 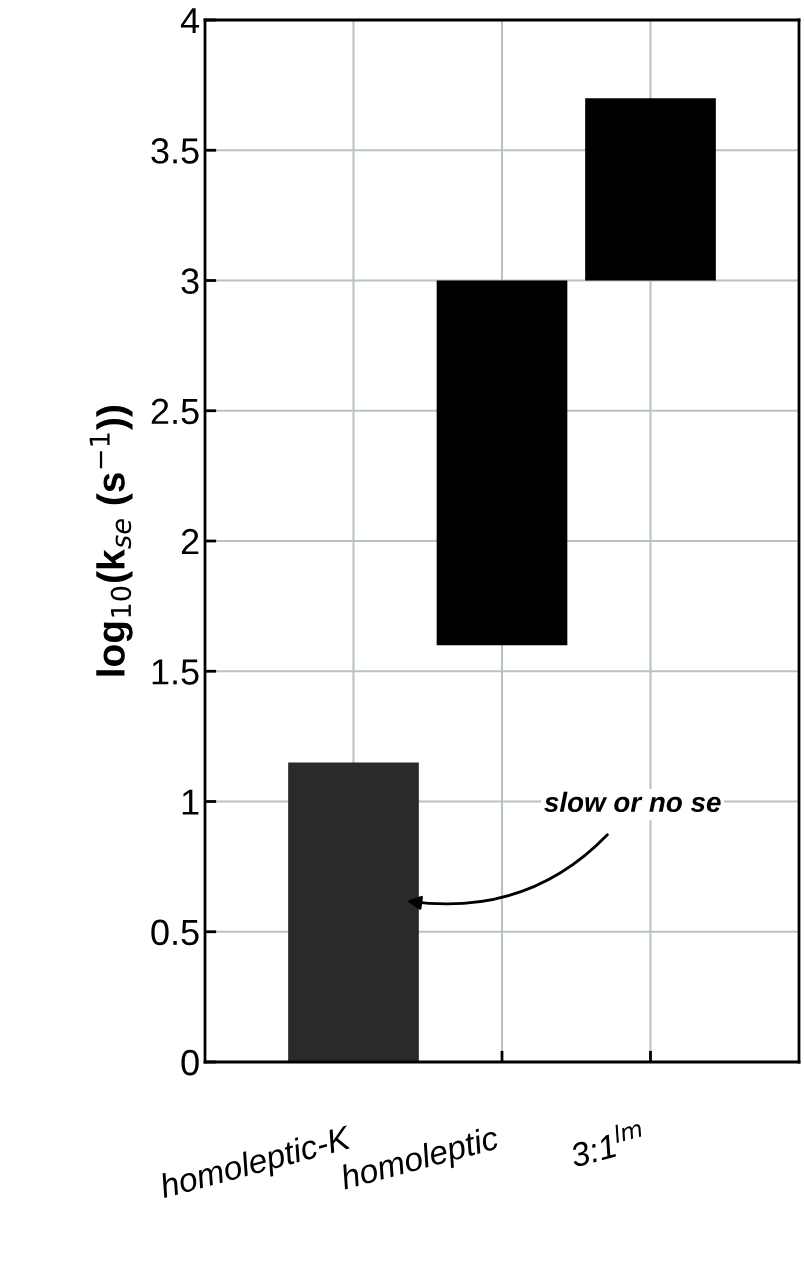 I want to click on y-axis-title: log$_{10}$(k$_{se}$ (s$^{−1}$)), so click(x=111, y=541).